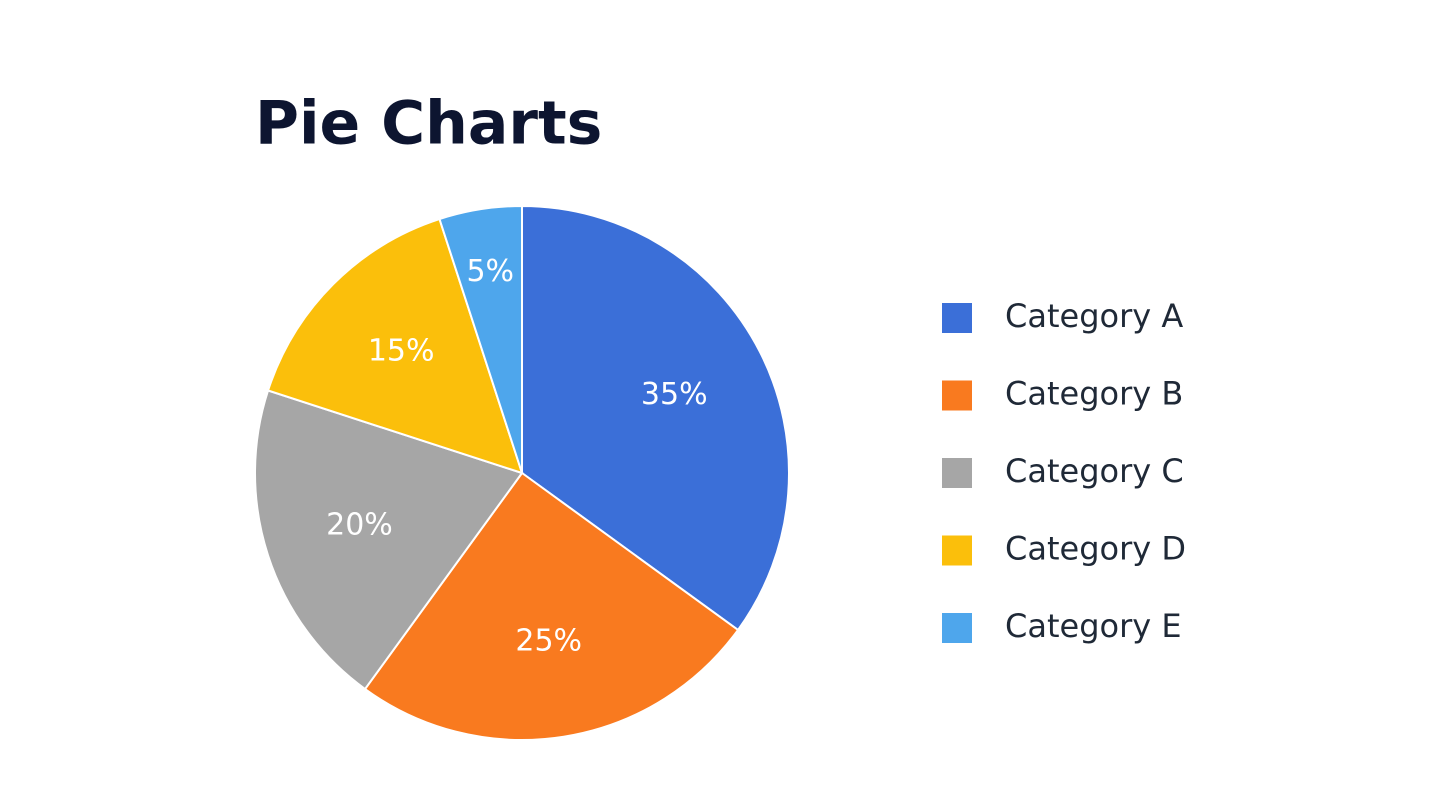 The height and width of the screenshot is (810, 1440). I want to click on legend-label: Category C, so click(1094, 471).